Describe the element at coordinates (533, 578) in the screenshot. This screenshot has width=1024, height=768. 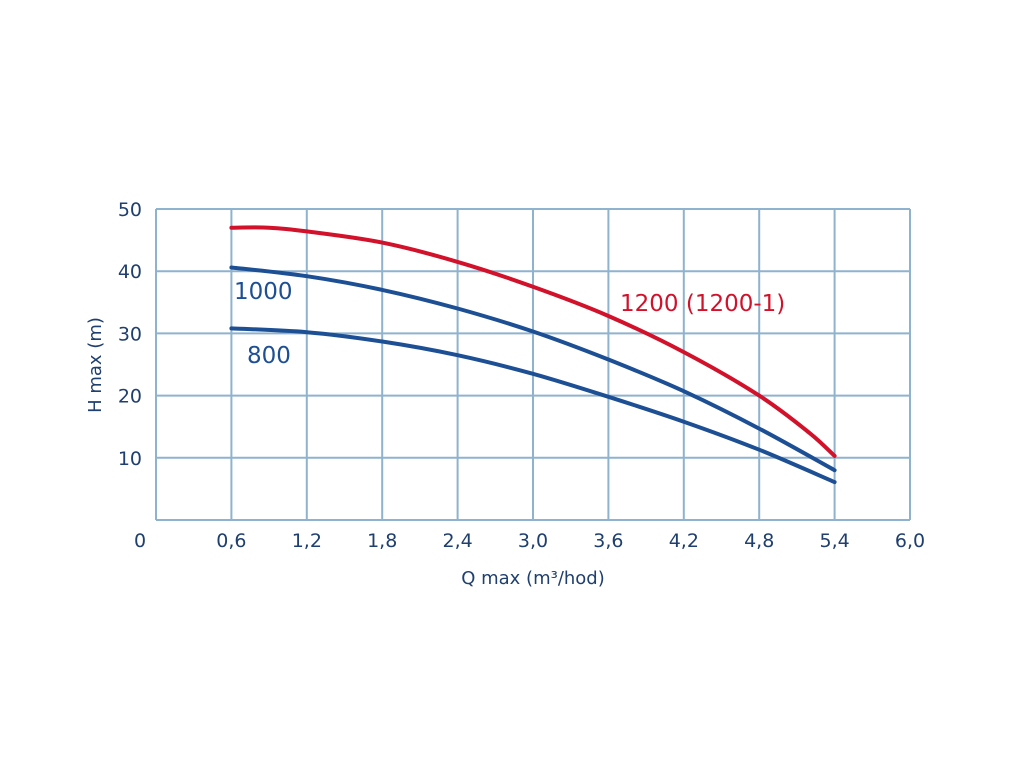
I see `x-axis-title: Q max (m³/hod)` at that location.